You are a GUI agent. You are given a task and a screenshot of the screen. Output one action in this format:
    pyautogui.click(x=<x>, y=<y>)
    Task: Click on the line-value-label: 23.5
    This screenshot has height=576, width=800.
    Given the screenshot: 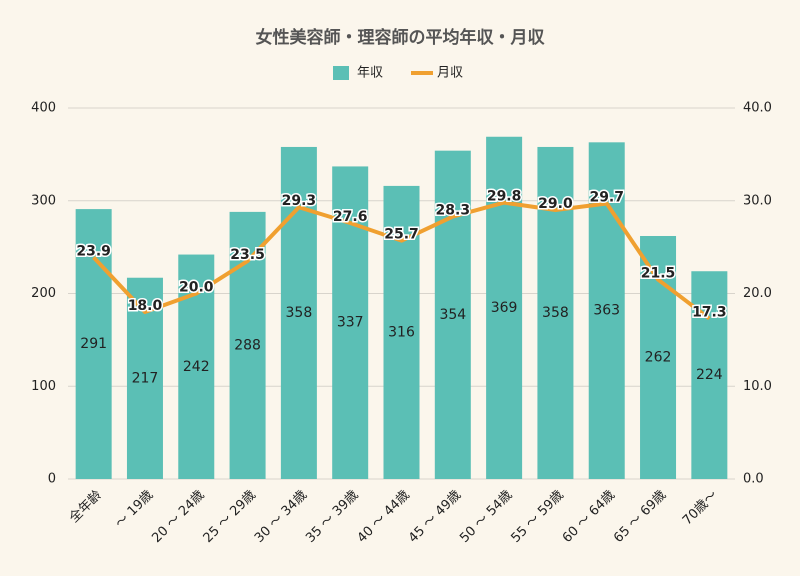 What is the action you would take?
    pyautogui.click(x=247, y=255)
    